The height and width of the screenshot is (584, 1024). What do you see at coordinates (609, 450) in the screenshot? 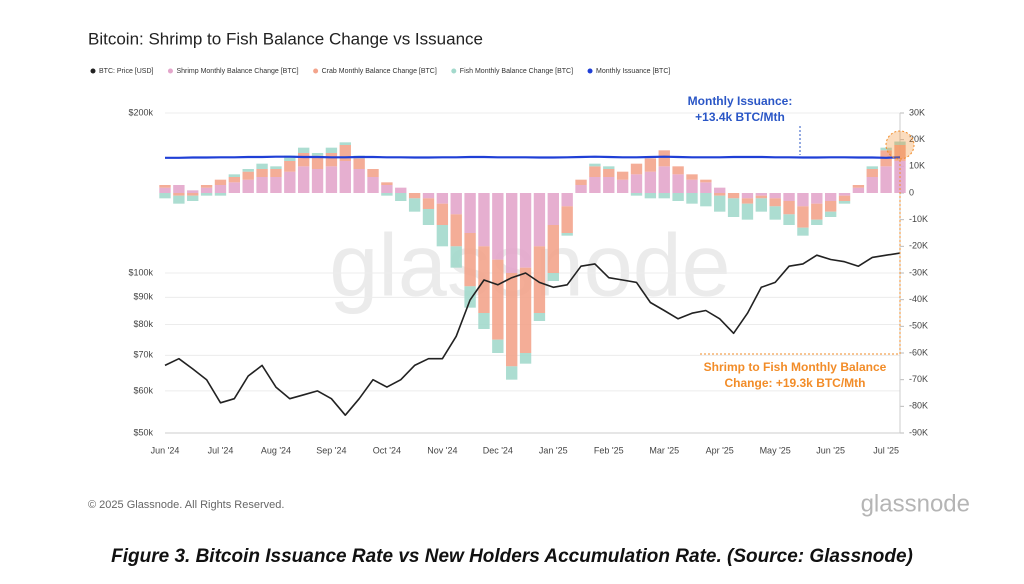
I see `x-tick-label: Feb '25` at bounding box center [609, 450].